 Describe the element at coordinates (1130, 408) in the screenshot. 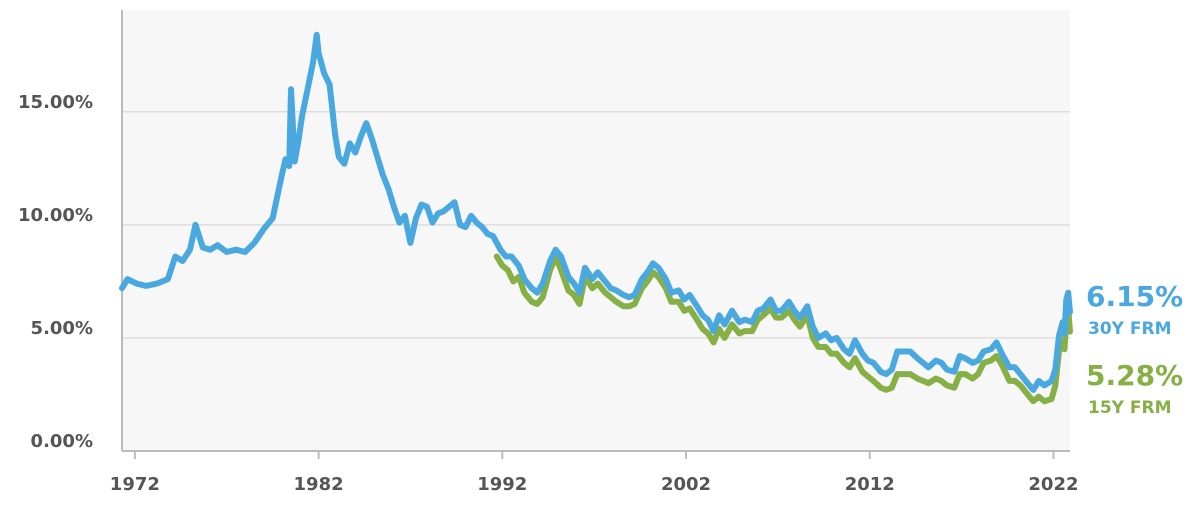

I see `series-15y-end-name: 15Y FRM` at that location.